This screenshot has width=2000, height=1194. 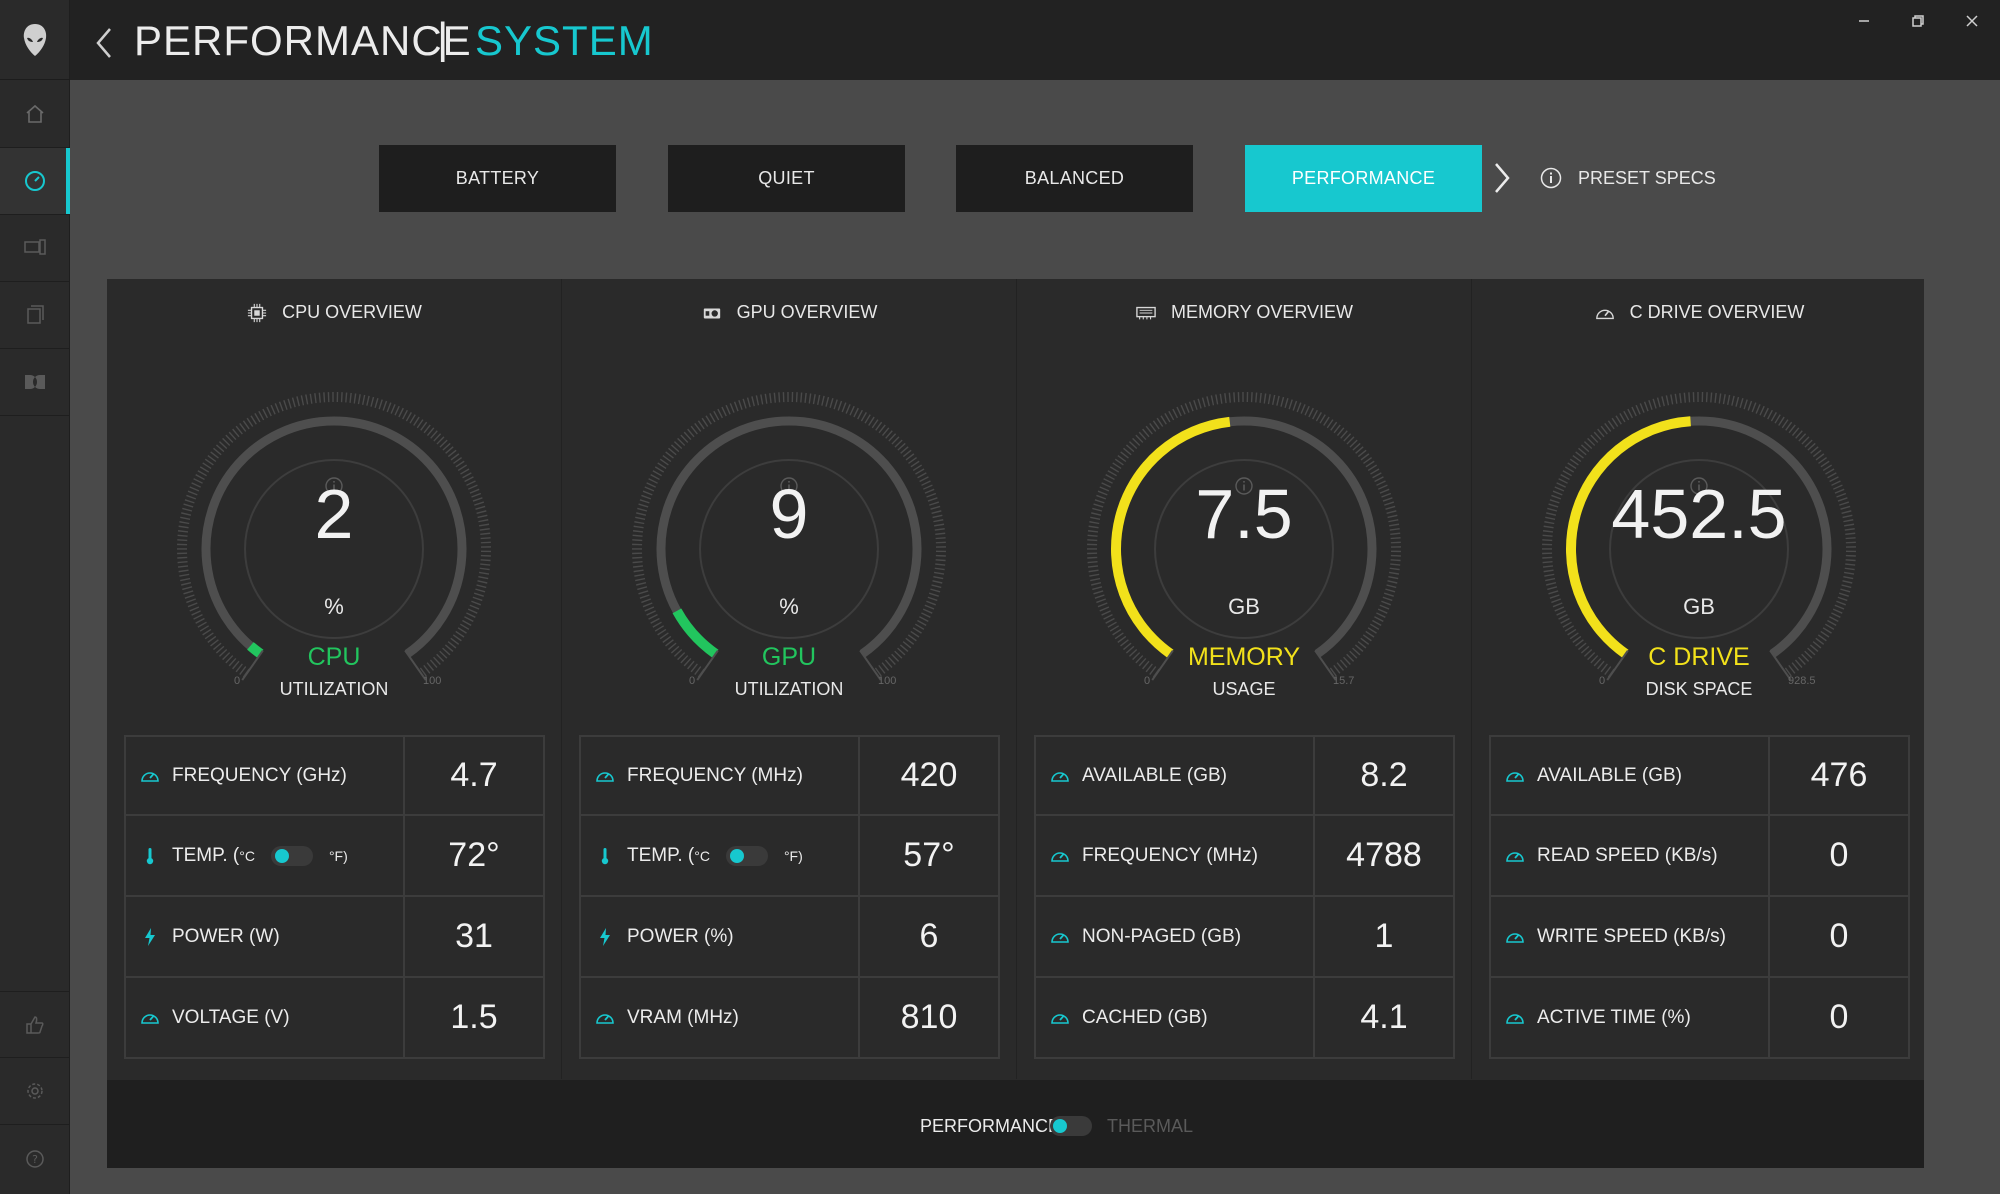 What do you see at coordinates (1074, 178) in the screenshot?
I see `preset-balanced-button: BALANCED` at bounding box center [1074, 178].